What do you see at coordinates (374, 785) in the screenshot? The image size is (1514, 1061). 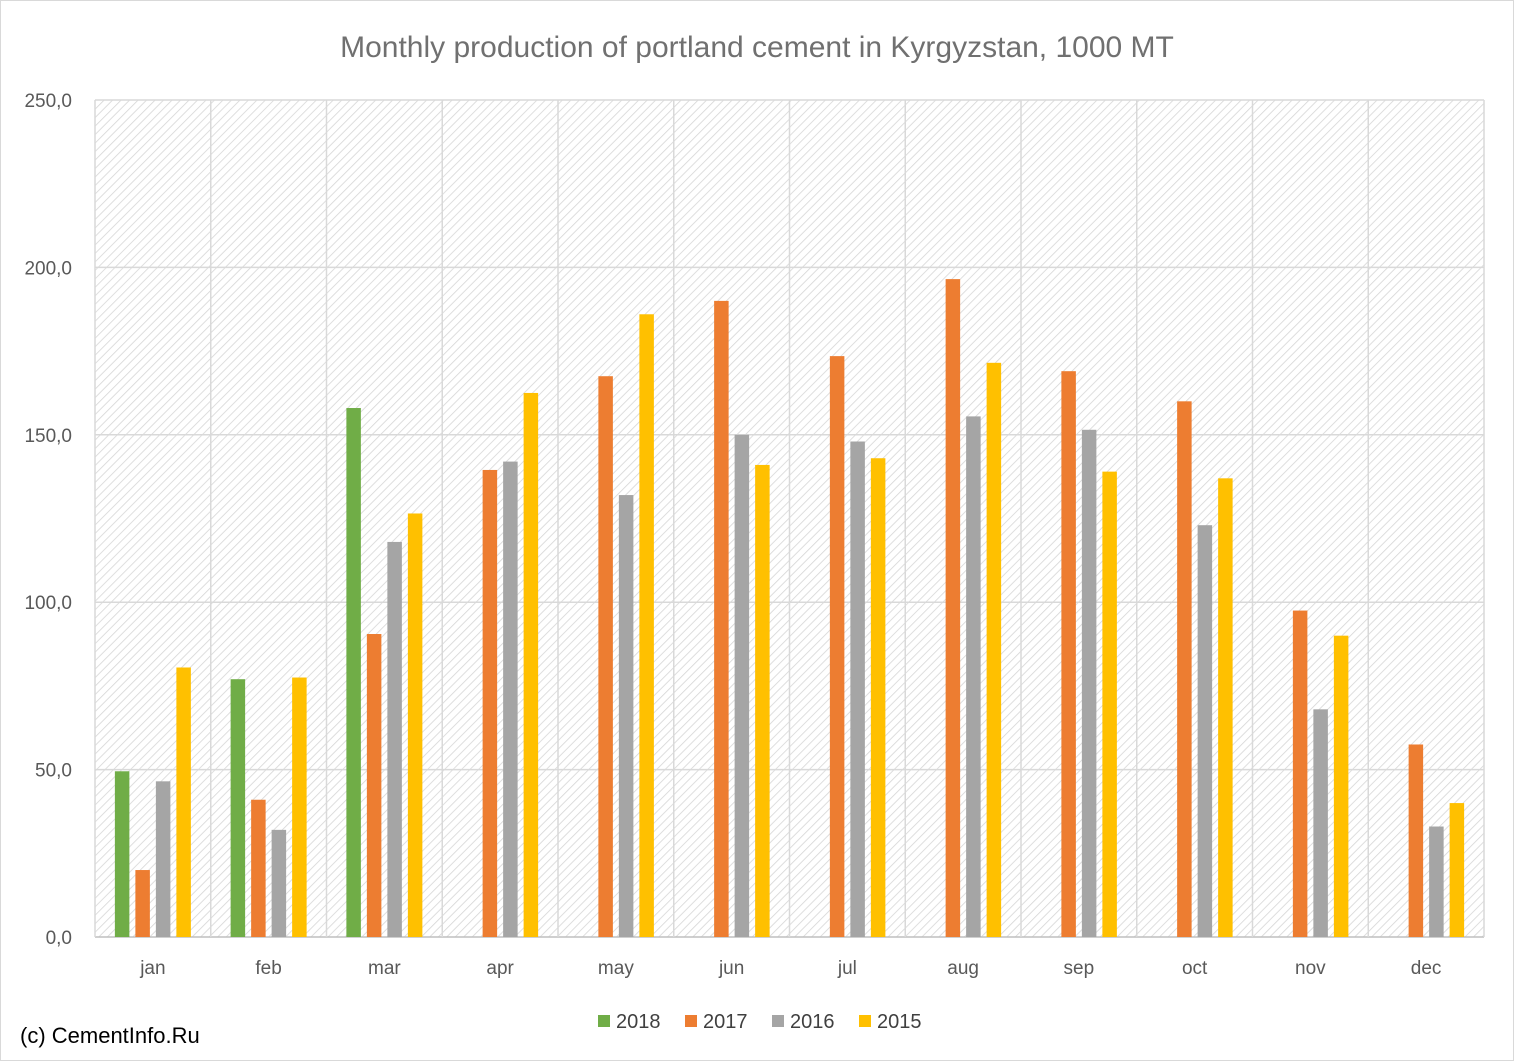 I see `bar-2017-mar` at bounding box center [374, 785].